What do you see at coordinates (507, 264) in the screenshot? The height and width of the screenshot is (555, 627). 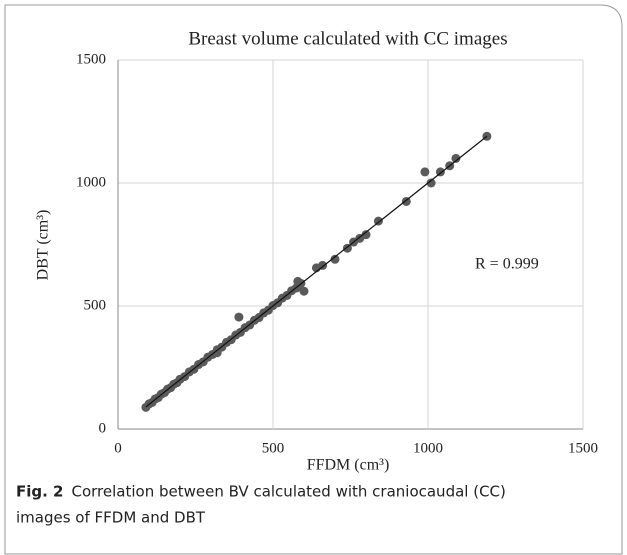 I see `annotation: R = 0.999` at bounding box center [507, 264].